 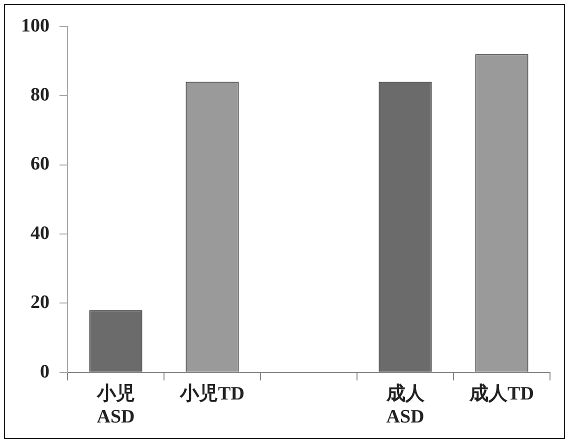 I want to click on x-tick-label: 成人TD, so click(x=501, y=393).